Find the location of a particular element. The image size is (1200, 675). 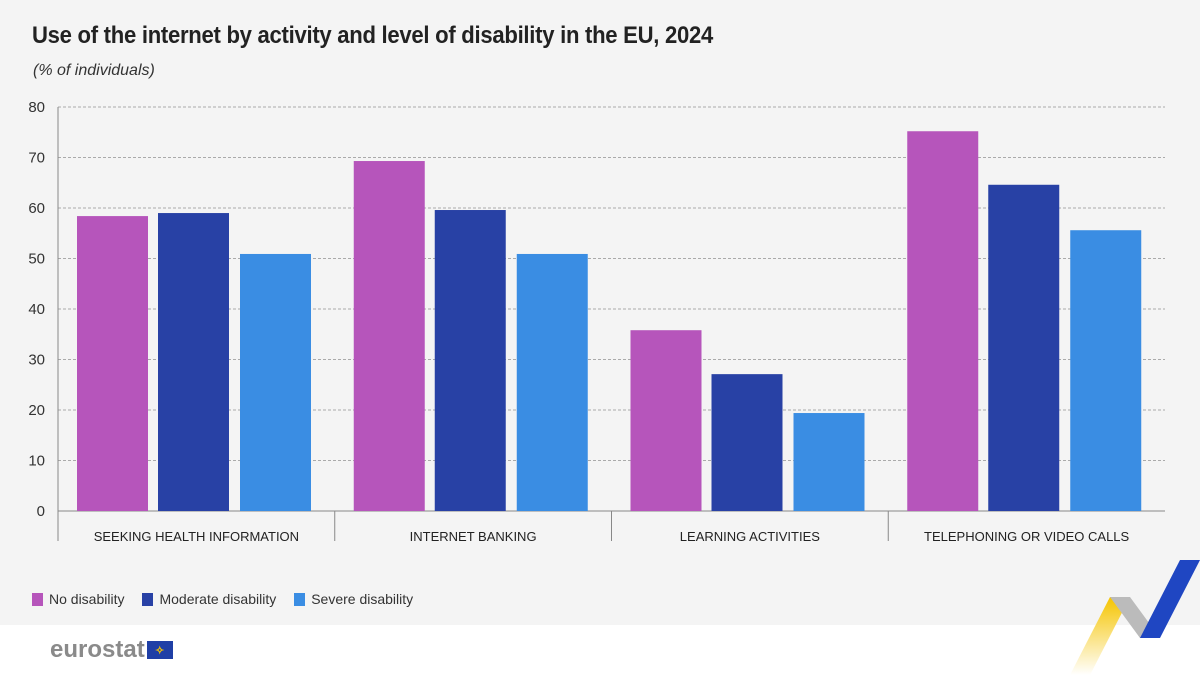

x-category-label: INTERNET BANKING is located at coordinates (473, 536).